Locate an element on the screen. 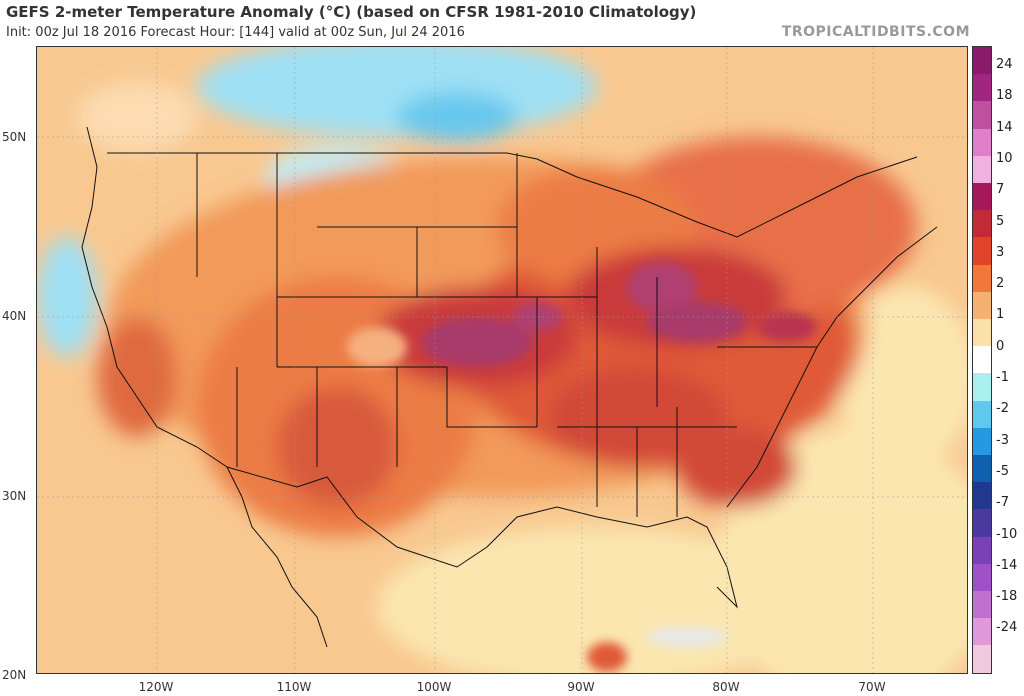 The width and height of the screenshot is (1024, 696). lat-label: 40N is located at coordinates (14, 316).